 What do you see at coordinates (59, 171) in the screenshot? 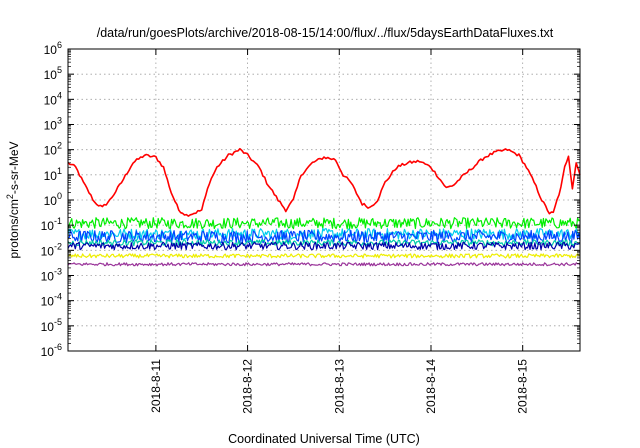
I see `y-tick-exponent: 1` at bounding box center [59, 171].